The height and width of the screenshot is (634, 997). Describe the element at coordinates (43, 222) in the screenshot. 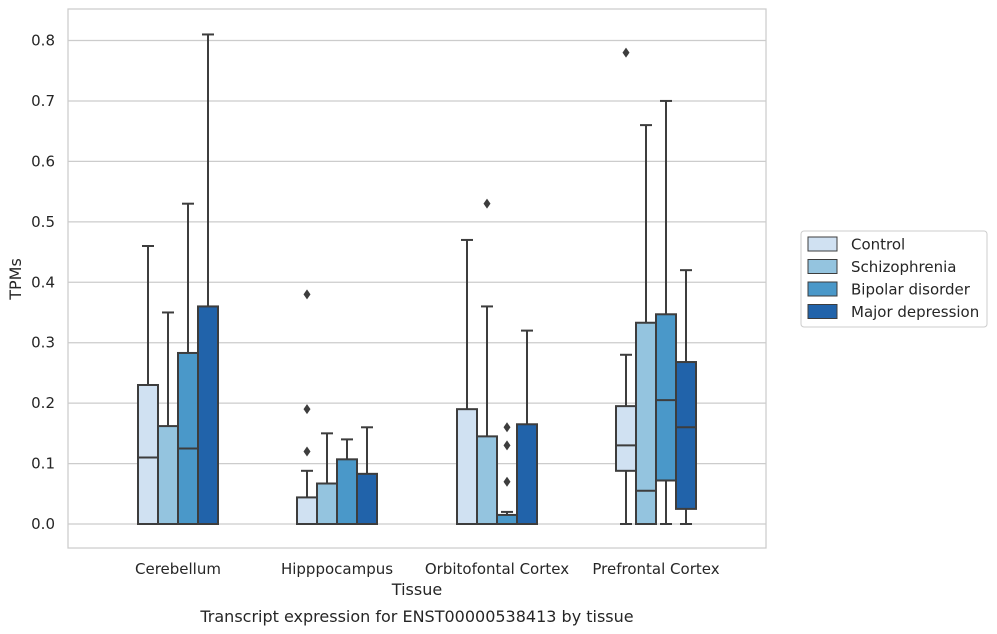

I see `y-tick-label: 0.5` at that location.